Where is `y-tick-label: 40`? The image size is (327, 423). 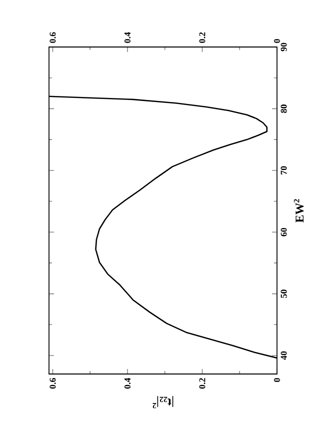 y-tick-label: 40 is located at coordinates (283, 355).